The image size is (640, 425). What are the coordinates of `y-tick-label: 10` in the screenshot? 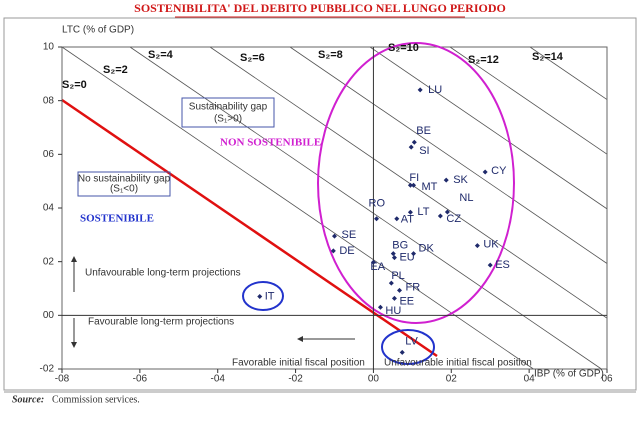 It's located at (49, 47).